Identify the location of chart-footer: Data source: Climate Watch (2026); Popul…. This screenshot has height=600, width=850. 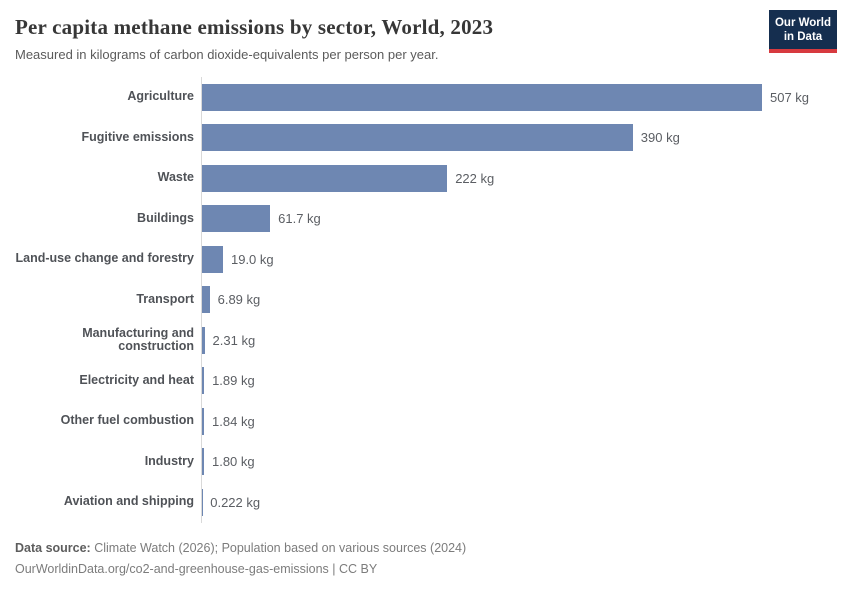
(425, 559).